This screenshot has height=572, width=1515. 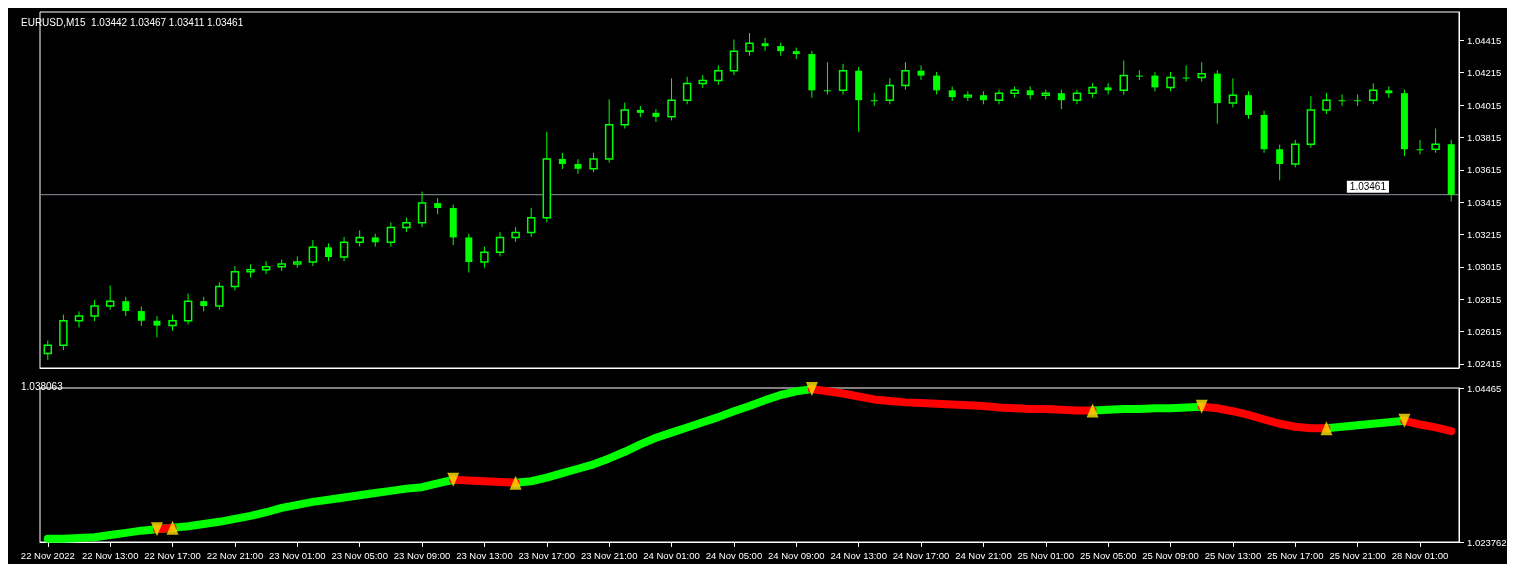 What do you see at coordinates (1484, 267) in the screenshot?
I see `y-tick-label: 1.03015` at bounding box center [1484, 267].